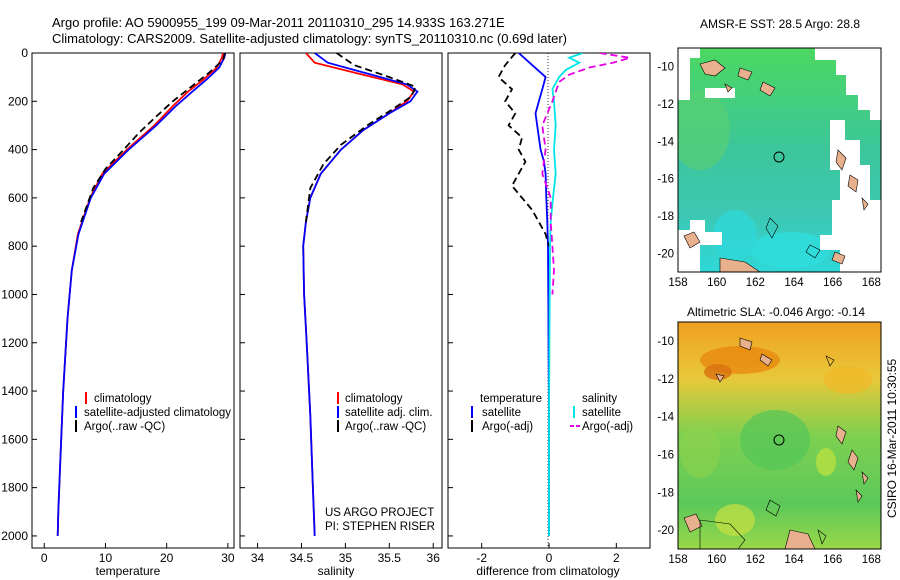 The height and width of the screenshot is (580, 900). What do you see at coordinates (790, 250) in the screenshot?
I see `sst-patch` at bounding box center [790, 250].